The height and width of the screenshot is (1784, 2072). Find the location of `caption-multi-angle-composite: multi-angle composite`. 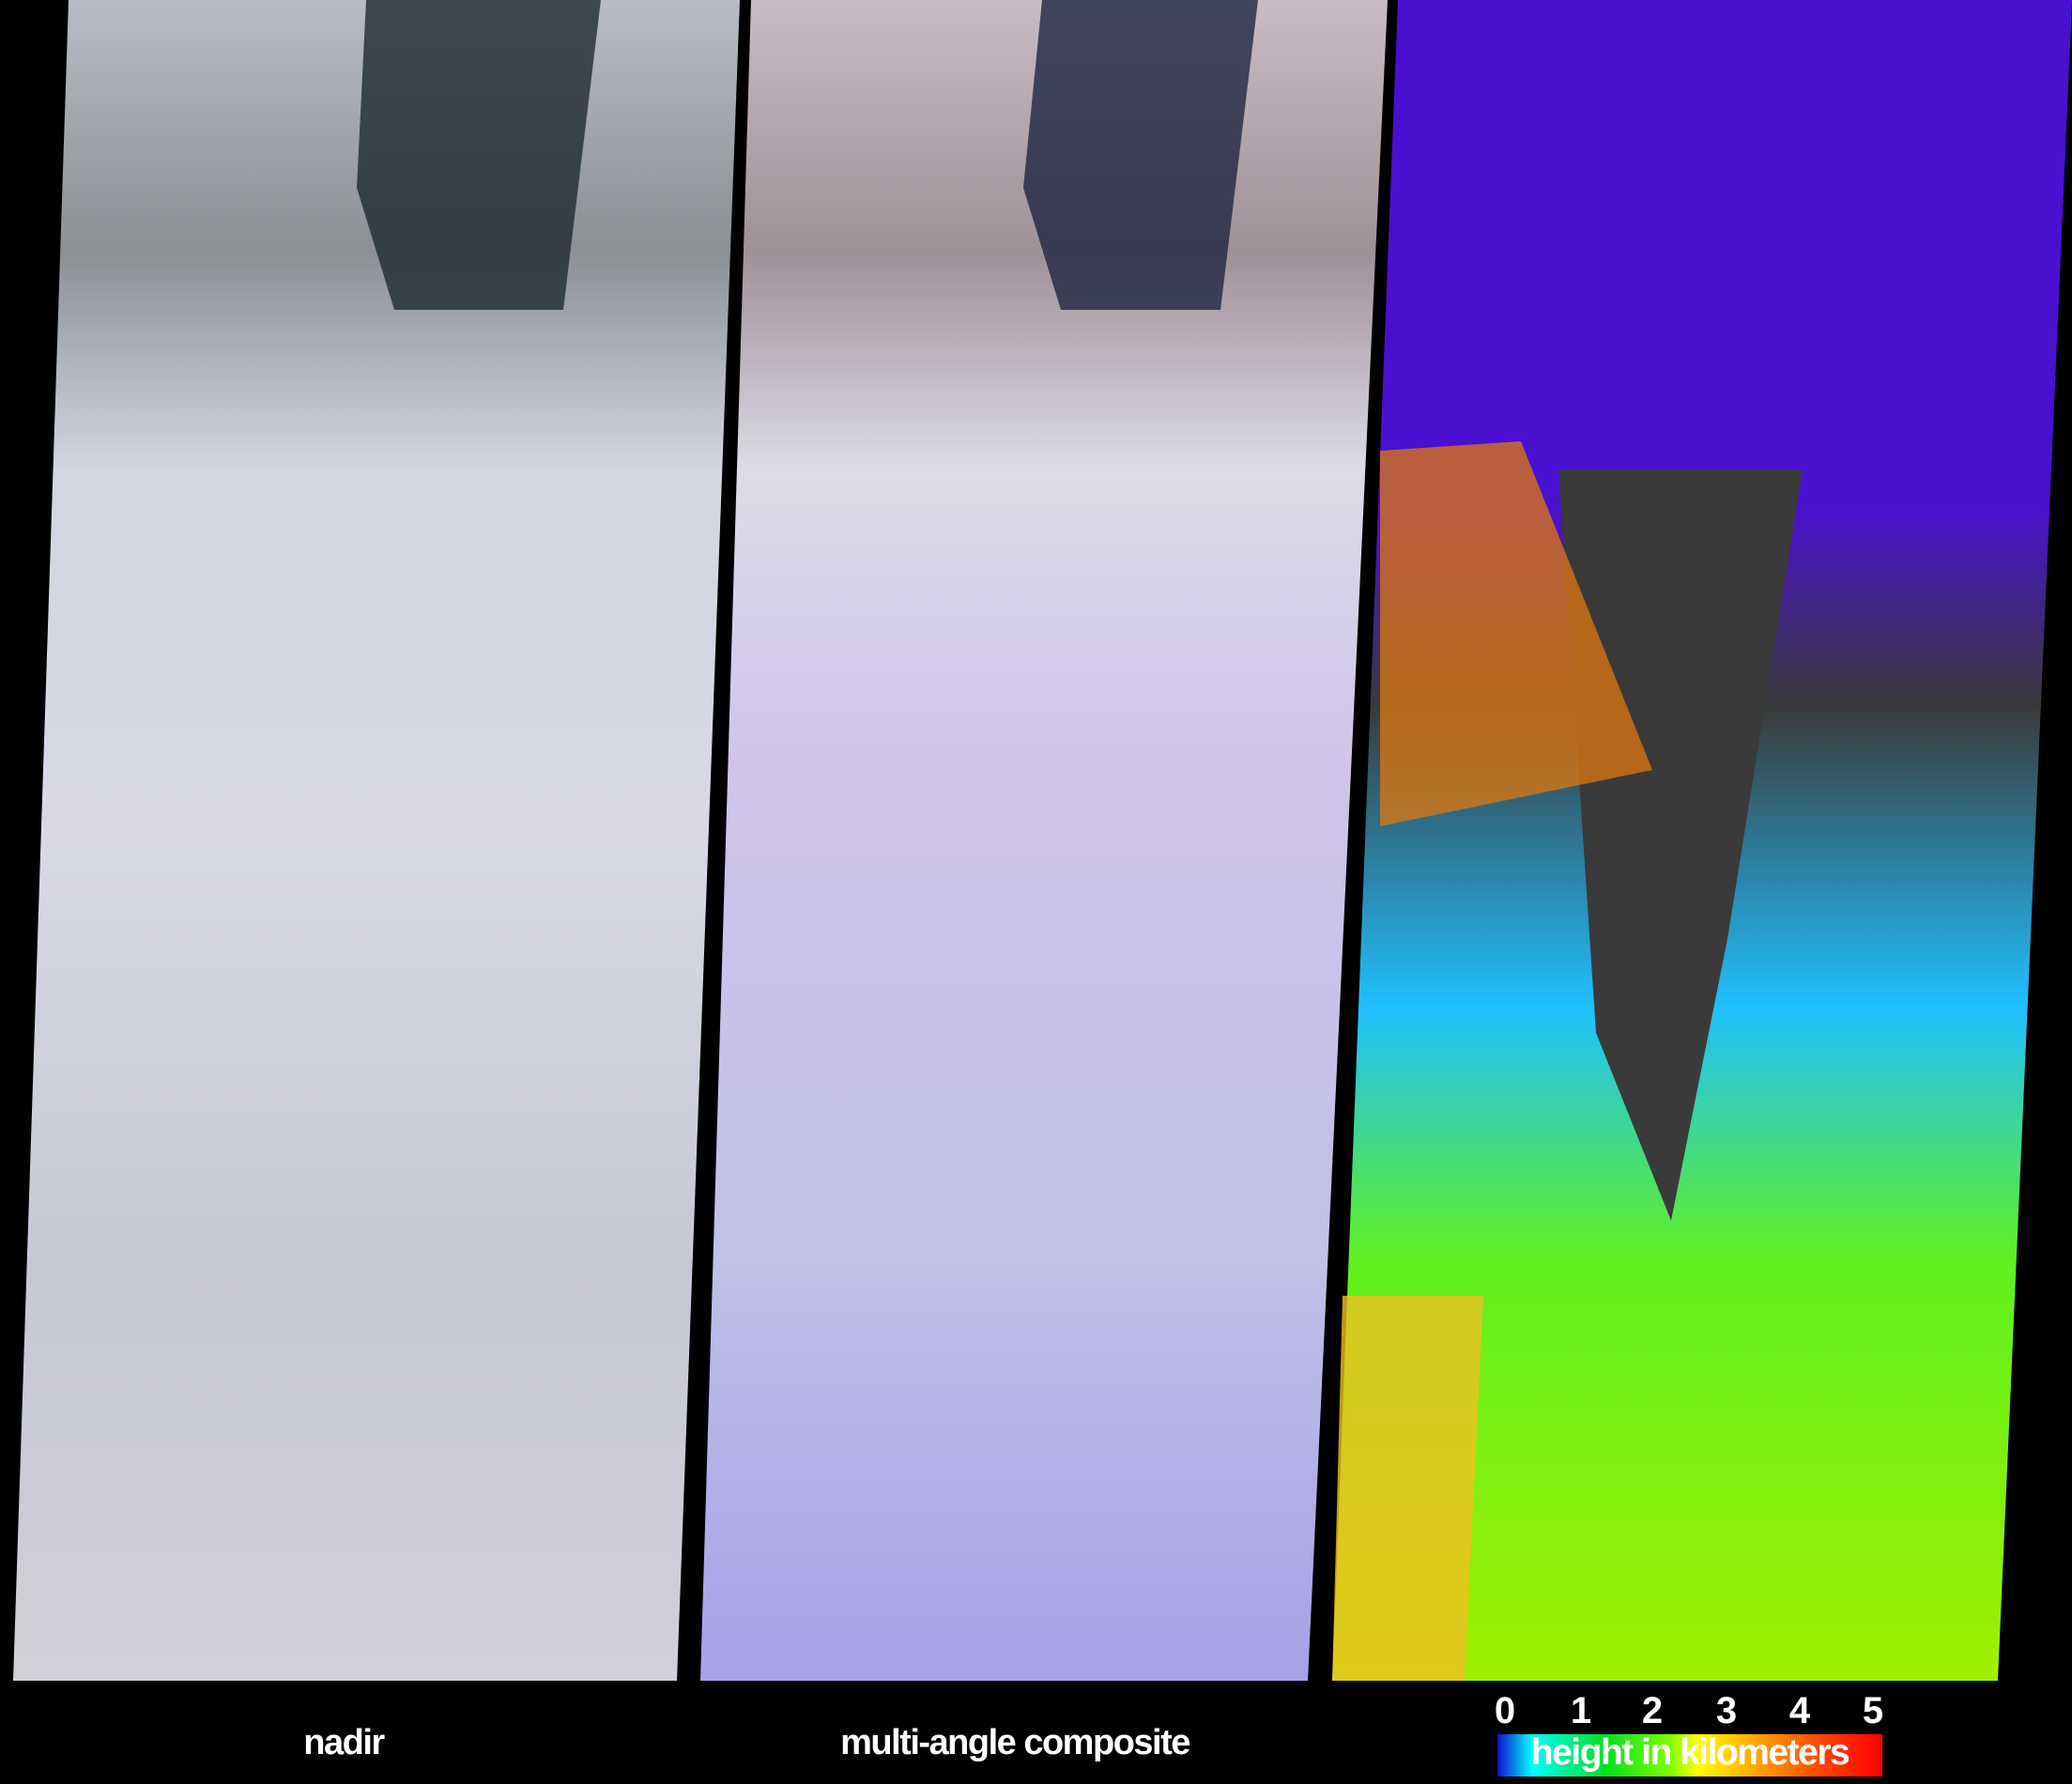

caption-multi-angle-composite: multi-angle composite is located at coordinates (1015, 1742).